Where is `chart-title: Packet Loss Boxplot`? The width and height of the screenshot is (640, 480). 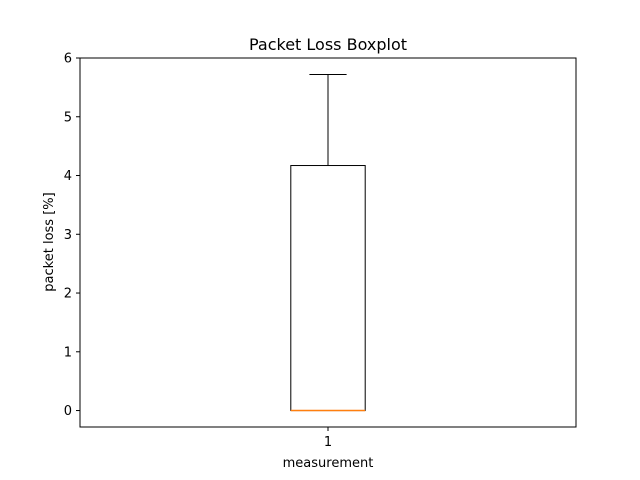 chart-title: Packet Loss Boxplot is located at coordinates (328, 44).